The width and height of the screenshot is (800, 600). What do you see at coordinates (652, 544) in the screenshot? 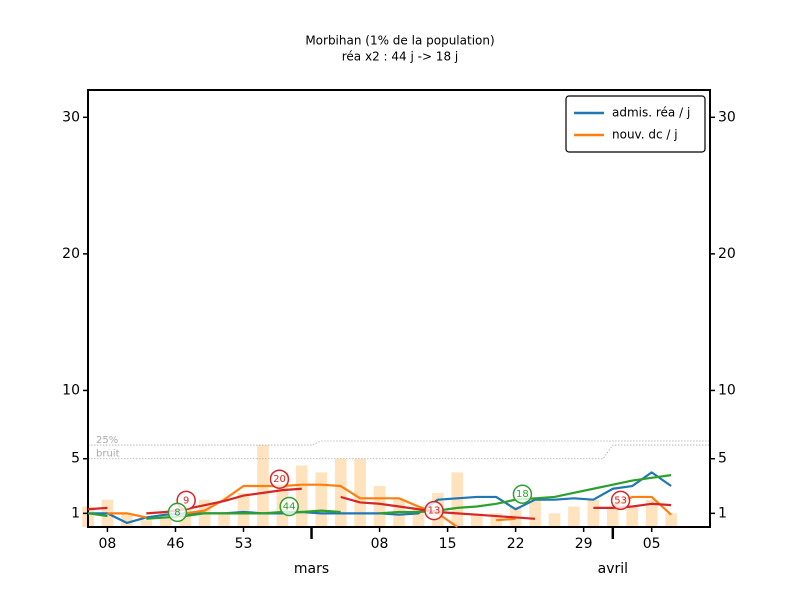
I see `x-tick-label: 05` at bounding box center [652, 544].